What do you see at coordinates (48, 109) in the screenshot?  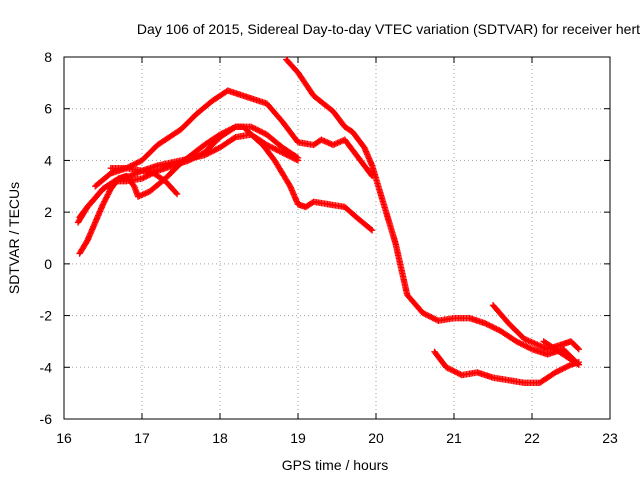 I see `y-tick-label: 6` at bounding box center [48, 109].